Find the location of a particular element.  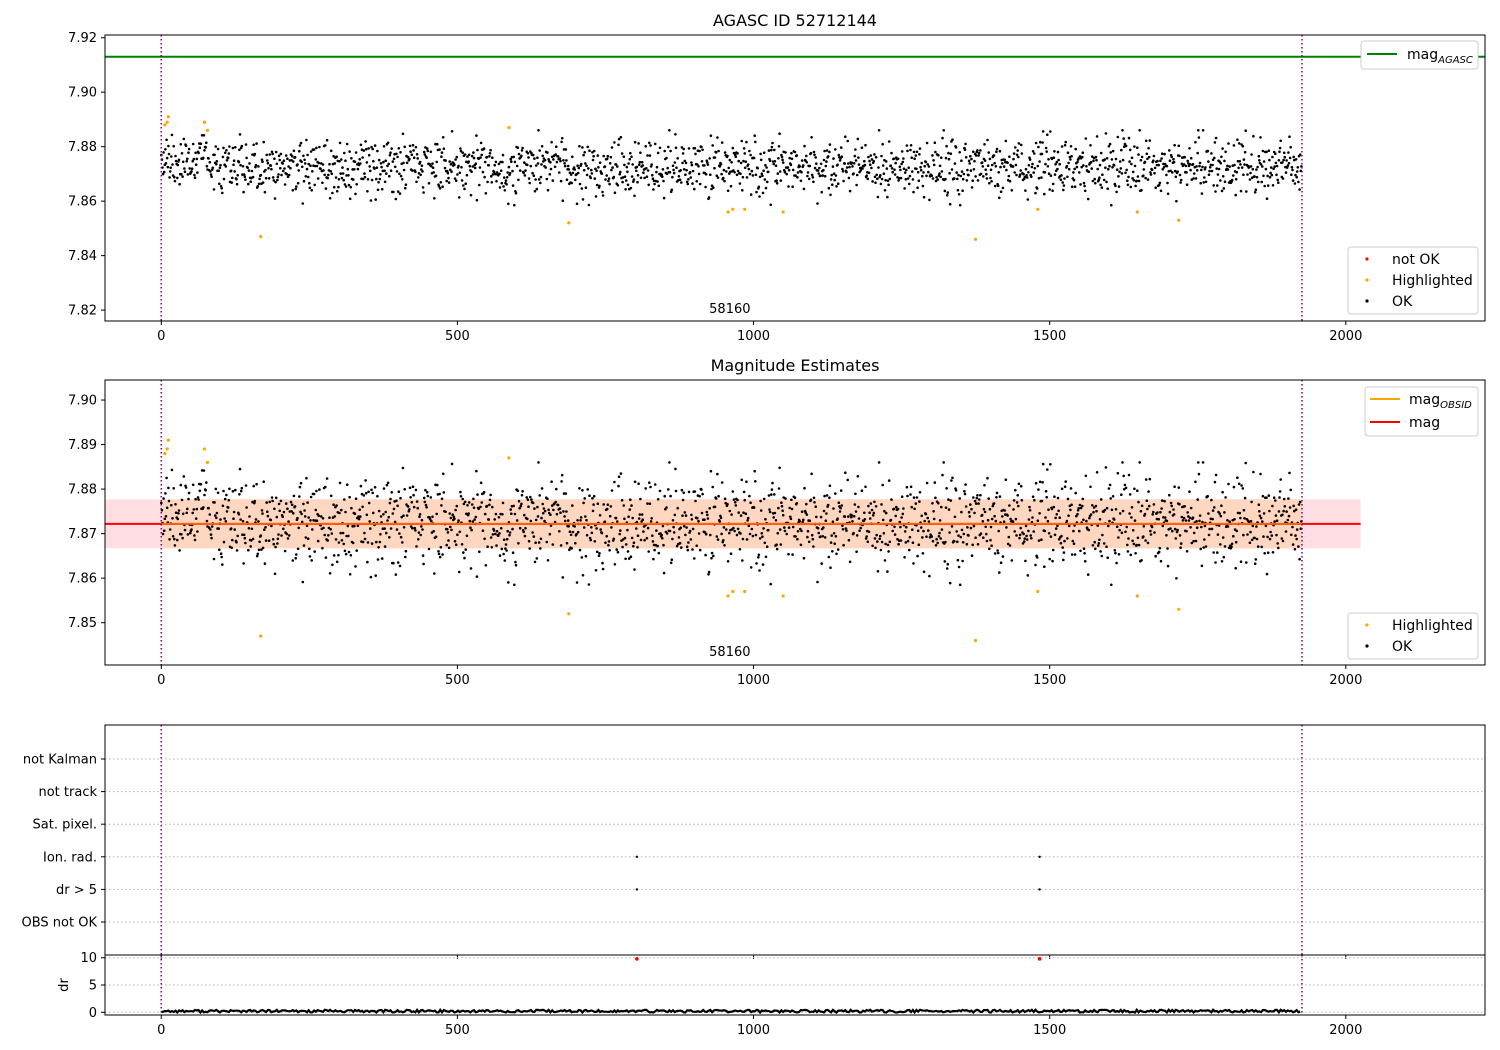

legend-label: OK is located at coordinates (1402, 647).